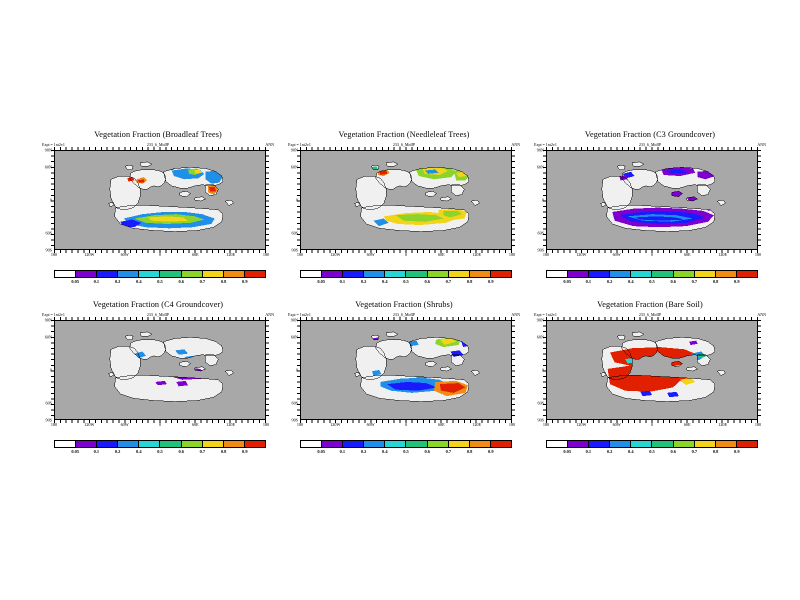 The height and width of the screenshot is (600, 800). I want to click on axis-ticks-bottom, so click(406, 421).